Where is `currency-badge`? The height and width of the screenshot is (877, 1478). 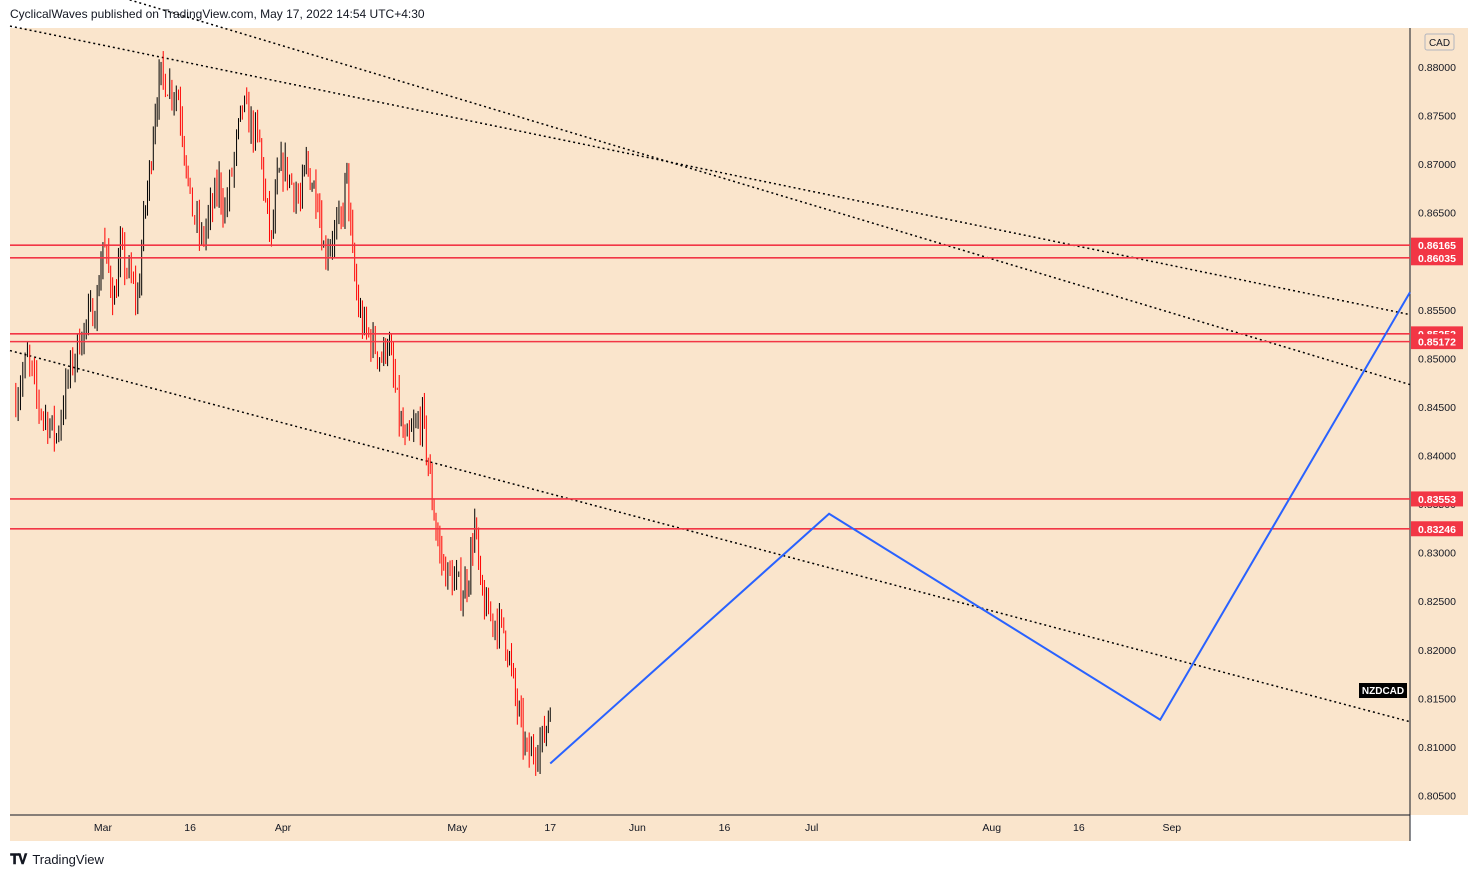 currency-badge is located at coordinates (1439, 42).